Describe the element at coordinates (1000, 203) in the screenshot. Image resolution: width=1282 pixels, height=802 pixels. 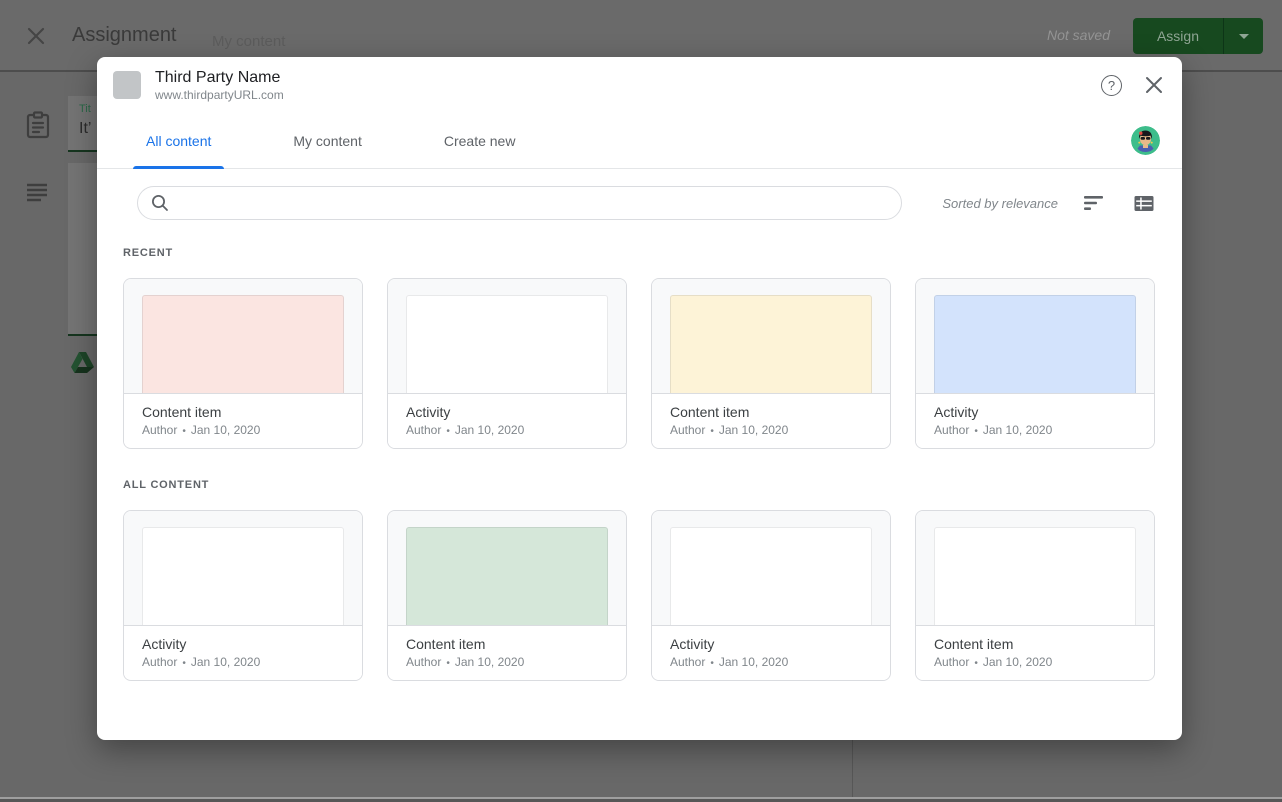
I see `sort-status-label: Sorted by relevance` at that location.